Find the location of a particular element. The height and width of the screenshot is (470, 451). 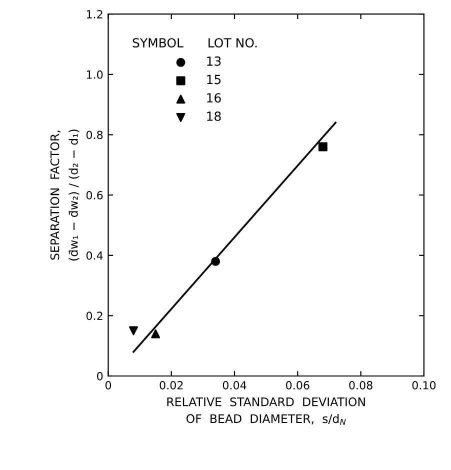

y-axis-title: SEPARATION FACTOR, (d̄w₁ − d̄w₂) / (d₂ − d₁) is located at coordinates (65, 195).